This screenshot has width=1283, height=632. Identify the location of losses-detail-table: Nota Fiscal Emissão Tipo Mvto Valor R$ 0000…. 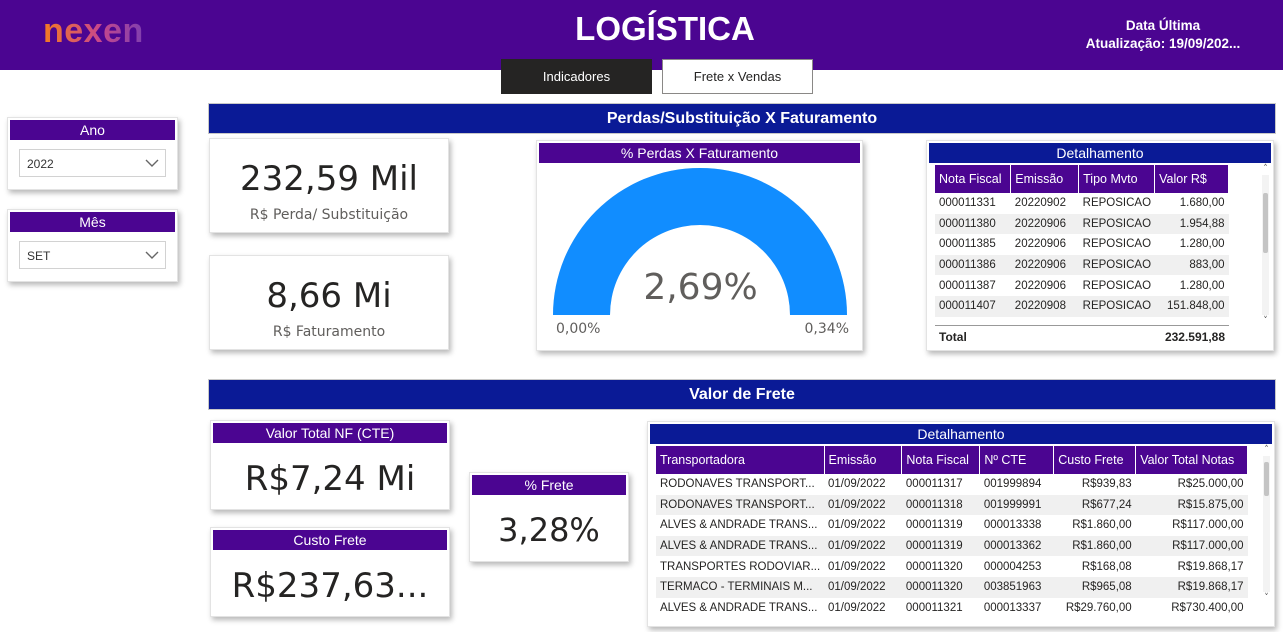
(1082, 241).